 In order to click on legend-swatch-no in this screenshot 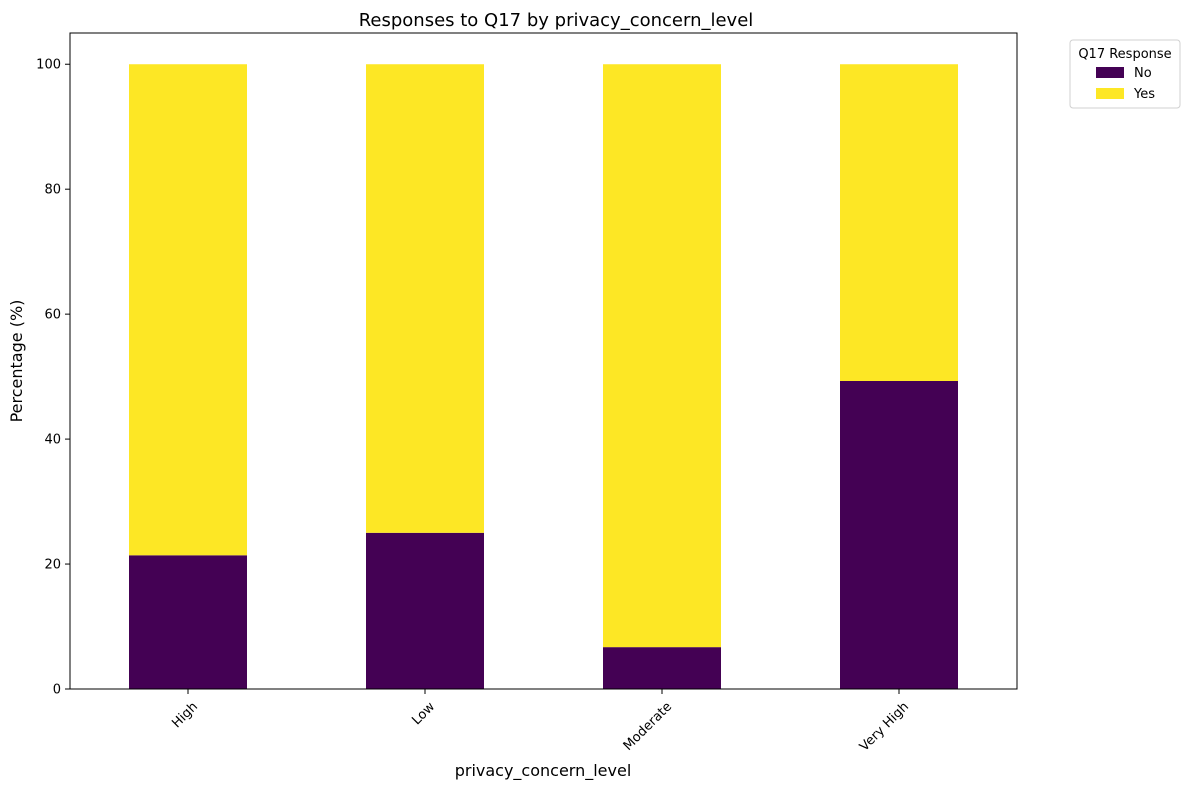, I will do `click(1110, 72)`.